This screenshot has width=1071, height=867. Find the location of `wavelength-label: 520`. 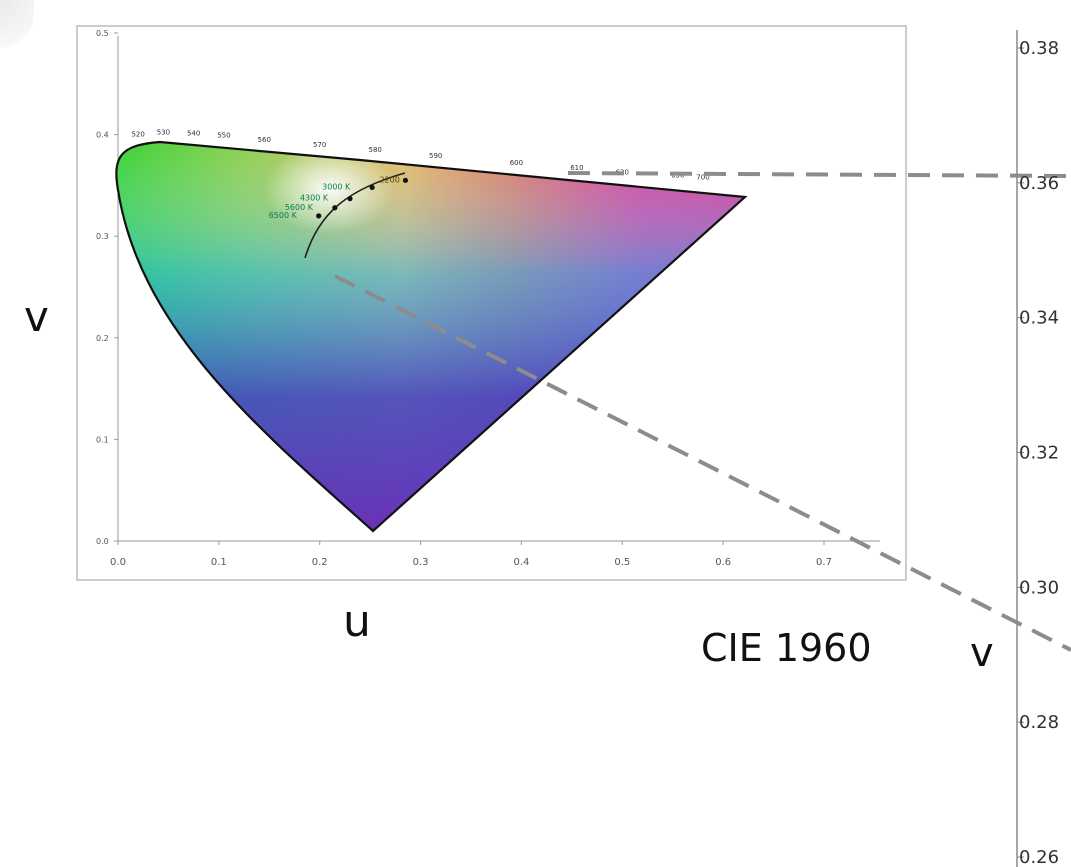

wavelength-label: 520 is located at coordinates (137, 135).